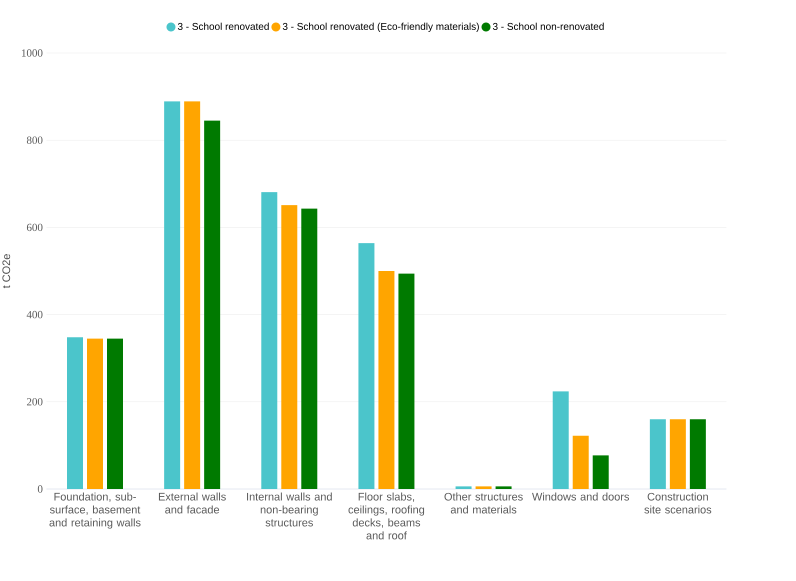 The image size is (796, 581). What do you see at coordinates (380, 27) in the screenshot?
I see `legend-label: 3 - School renovated (Eco-friendly materials)` at bounding box center [380, 27].